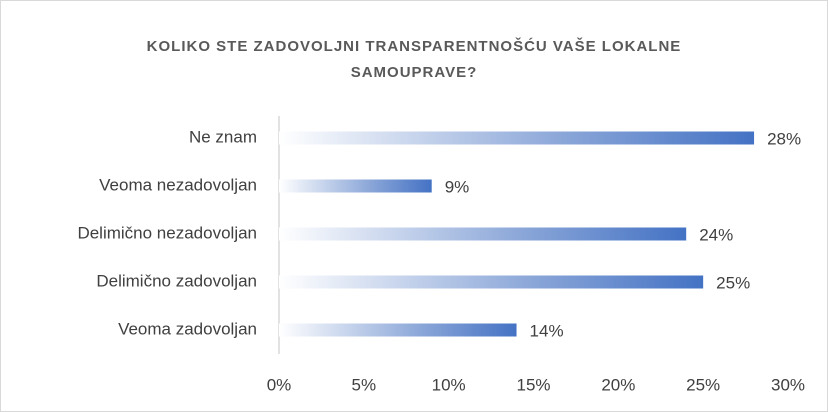  Describe the element at coordinates (533, 384) in the screenshot. I see `x-tick-label: 15%` at that location.